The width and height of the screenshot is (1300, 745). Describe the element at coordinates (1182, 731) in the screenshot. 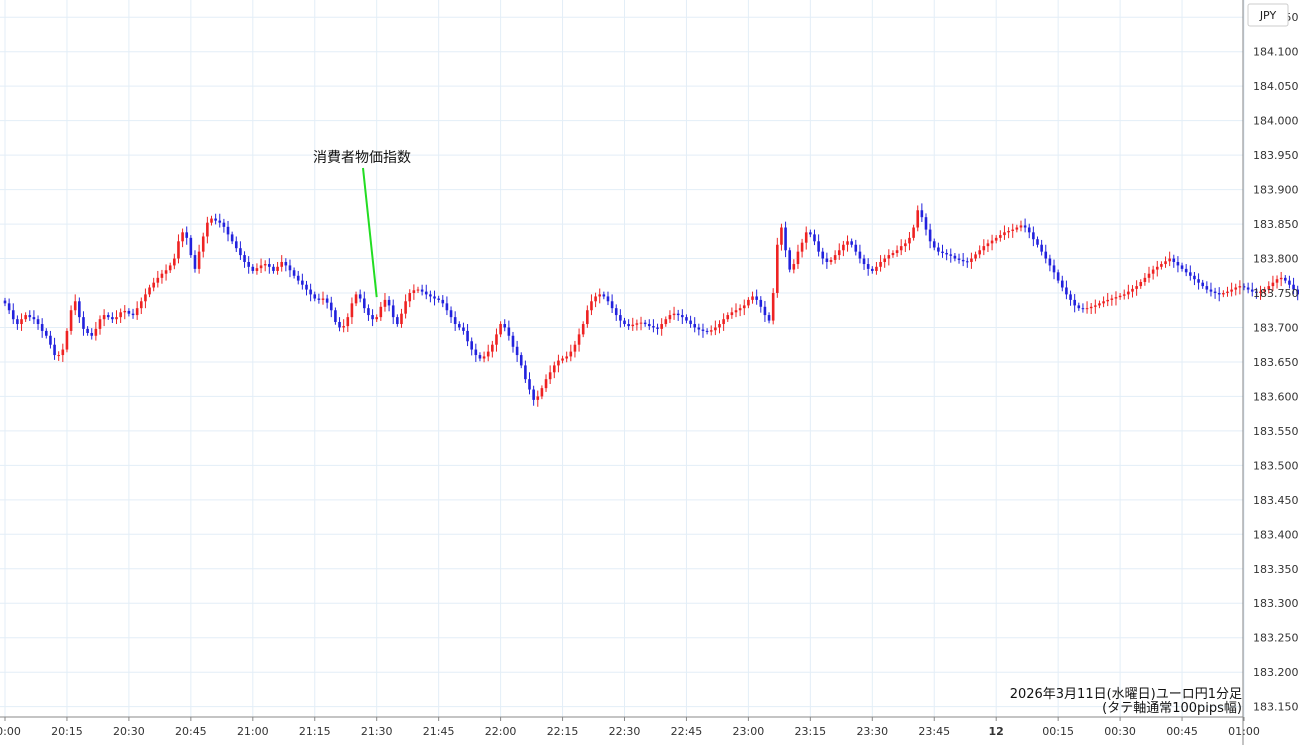

I see `x-tick-label: 00:45` at that location.